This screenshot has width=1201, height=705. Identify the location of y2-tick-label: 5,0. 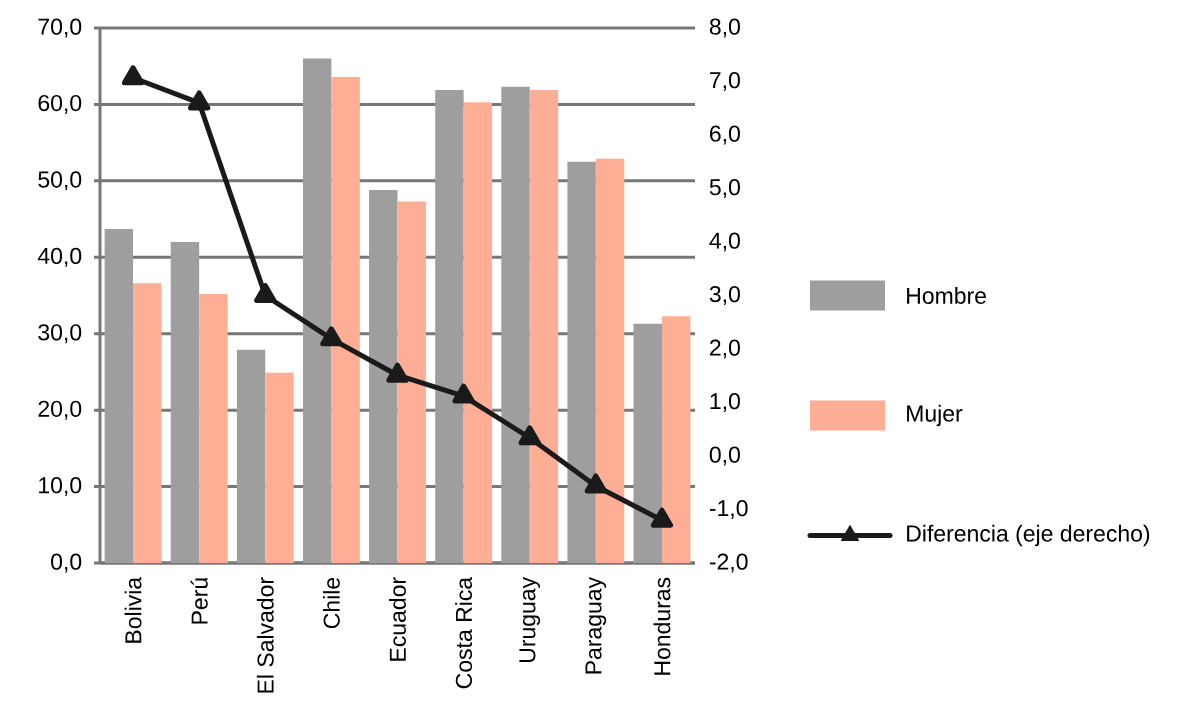
(724, 188).